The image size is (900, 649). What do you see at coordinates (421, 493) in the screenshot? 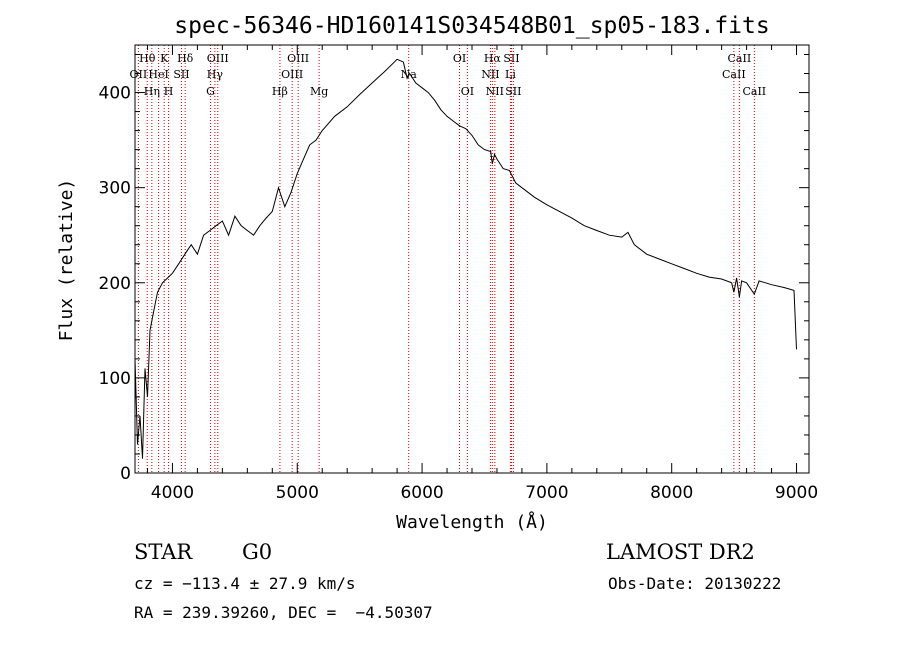
I see `x-tick-label: 6000` at bounding box center [421, 493].